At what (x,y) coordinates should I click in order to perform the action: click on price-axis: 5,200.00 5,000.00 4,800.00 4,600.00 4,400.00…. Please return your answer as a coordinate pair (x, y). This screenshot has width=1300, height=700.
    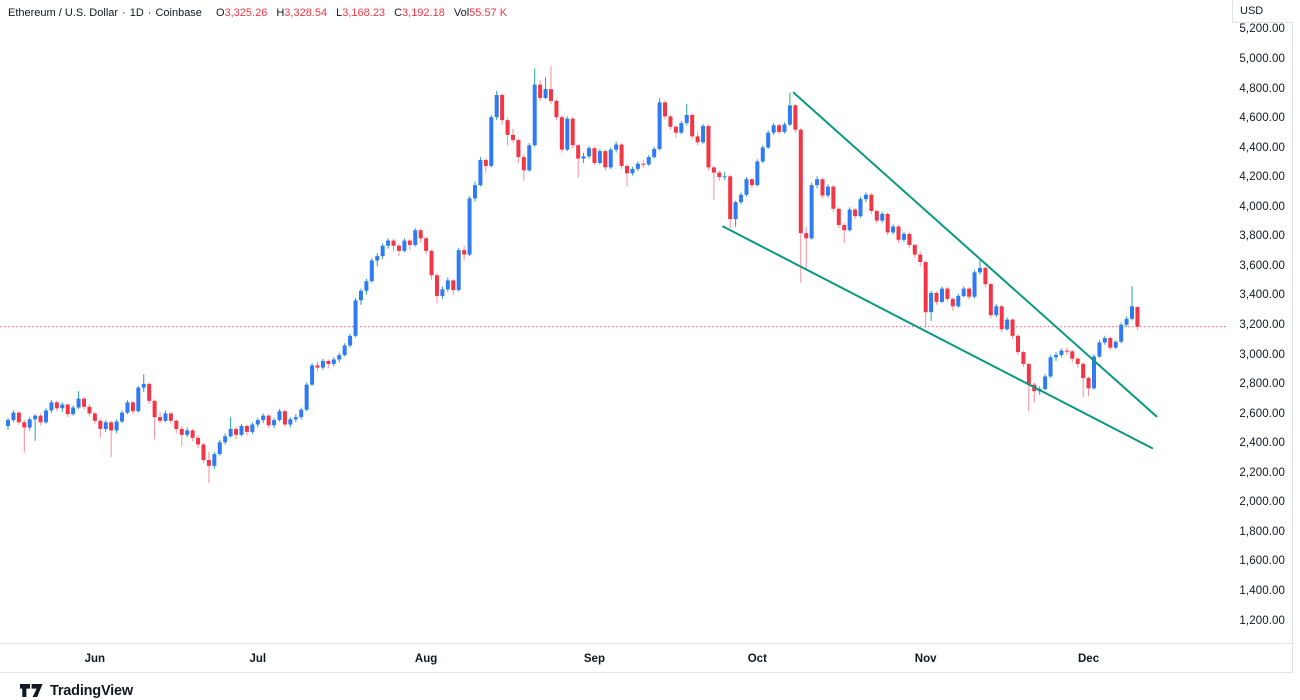
    Looking at the image, I should click on (1266, 336).